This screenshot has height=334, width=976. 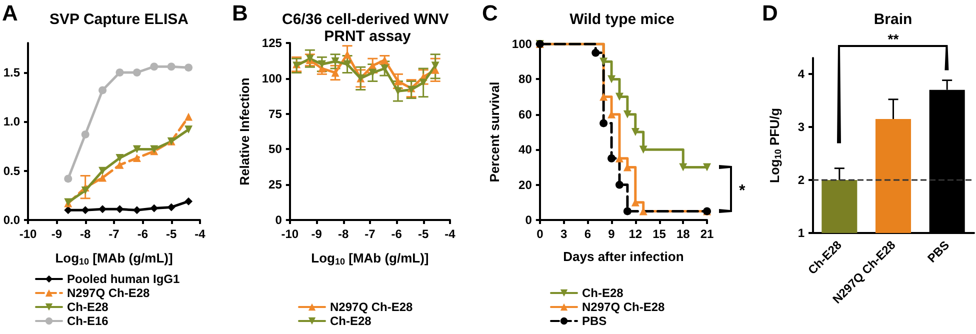 What do you see at coordinates (275, 149) in the screenshot?
I see `y-tick-label: 50` at bounding box center [275, 149].